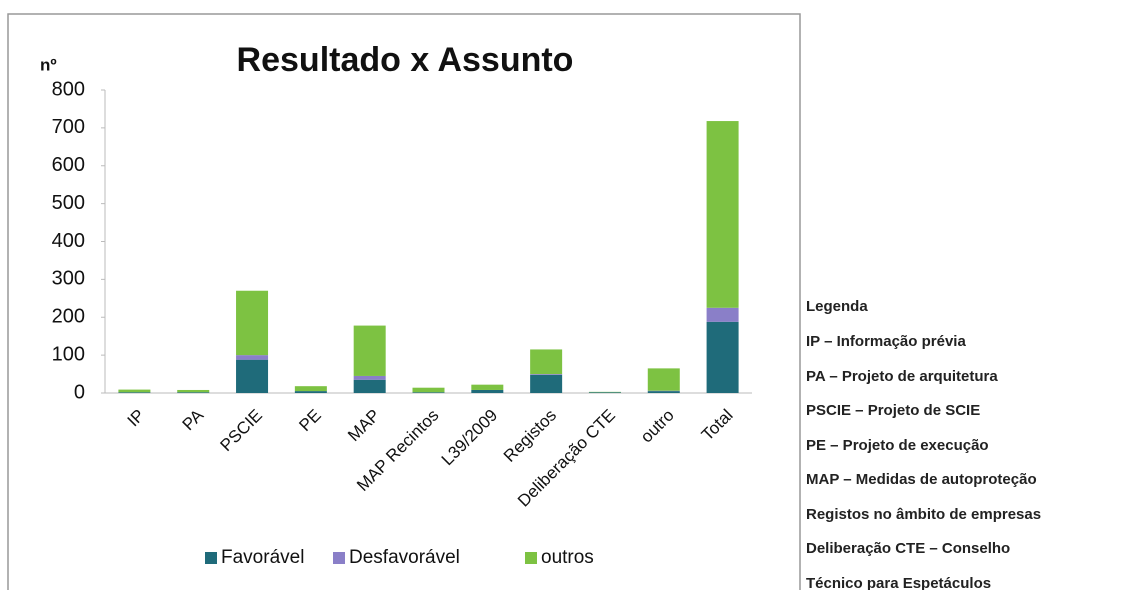 The image size is (1130, 590). I want to click on chart-title: Resultado x Assunto, so click(405, 60).